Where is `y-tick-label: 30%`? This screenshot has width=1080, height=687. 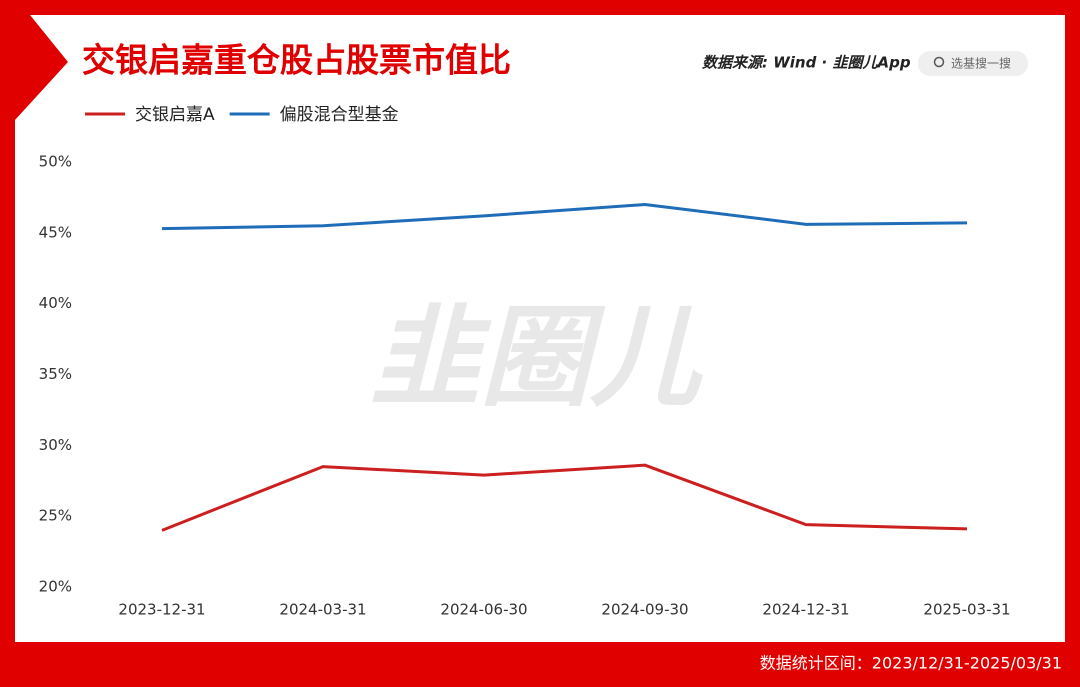 y-tick-label: 30% is located at coordinates (55, 445).